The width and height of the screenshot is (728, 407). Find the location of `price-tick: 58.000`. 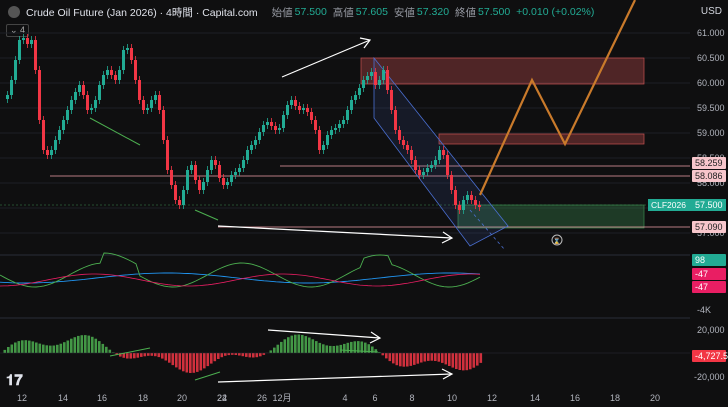

price-tick: 58.000 is located at coordinates (711, 183).